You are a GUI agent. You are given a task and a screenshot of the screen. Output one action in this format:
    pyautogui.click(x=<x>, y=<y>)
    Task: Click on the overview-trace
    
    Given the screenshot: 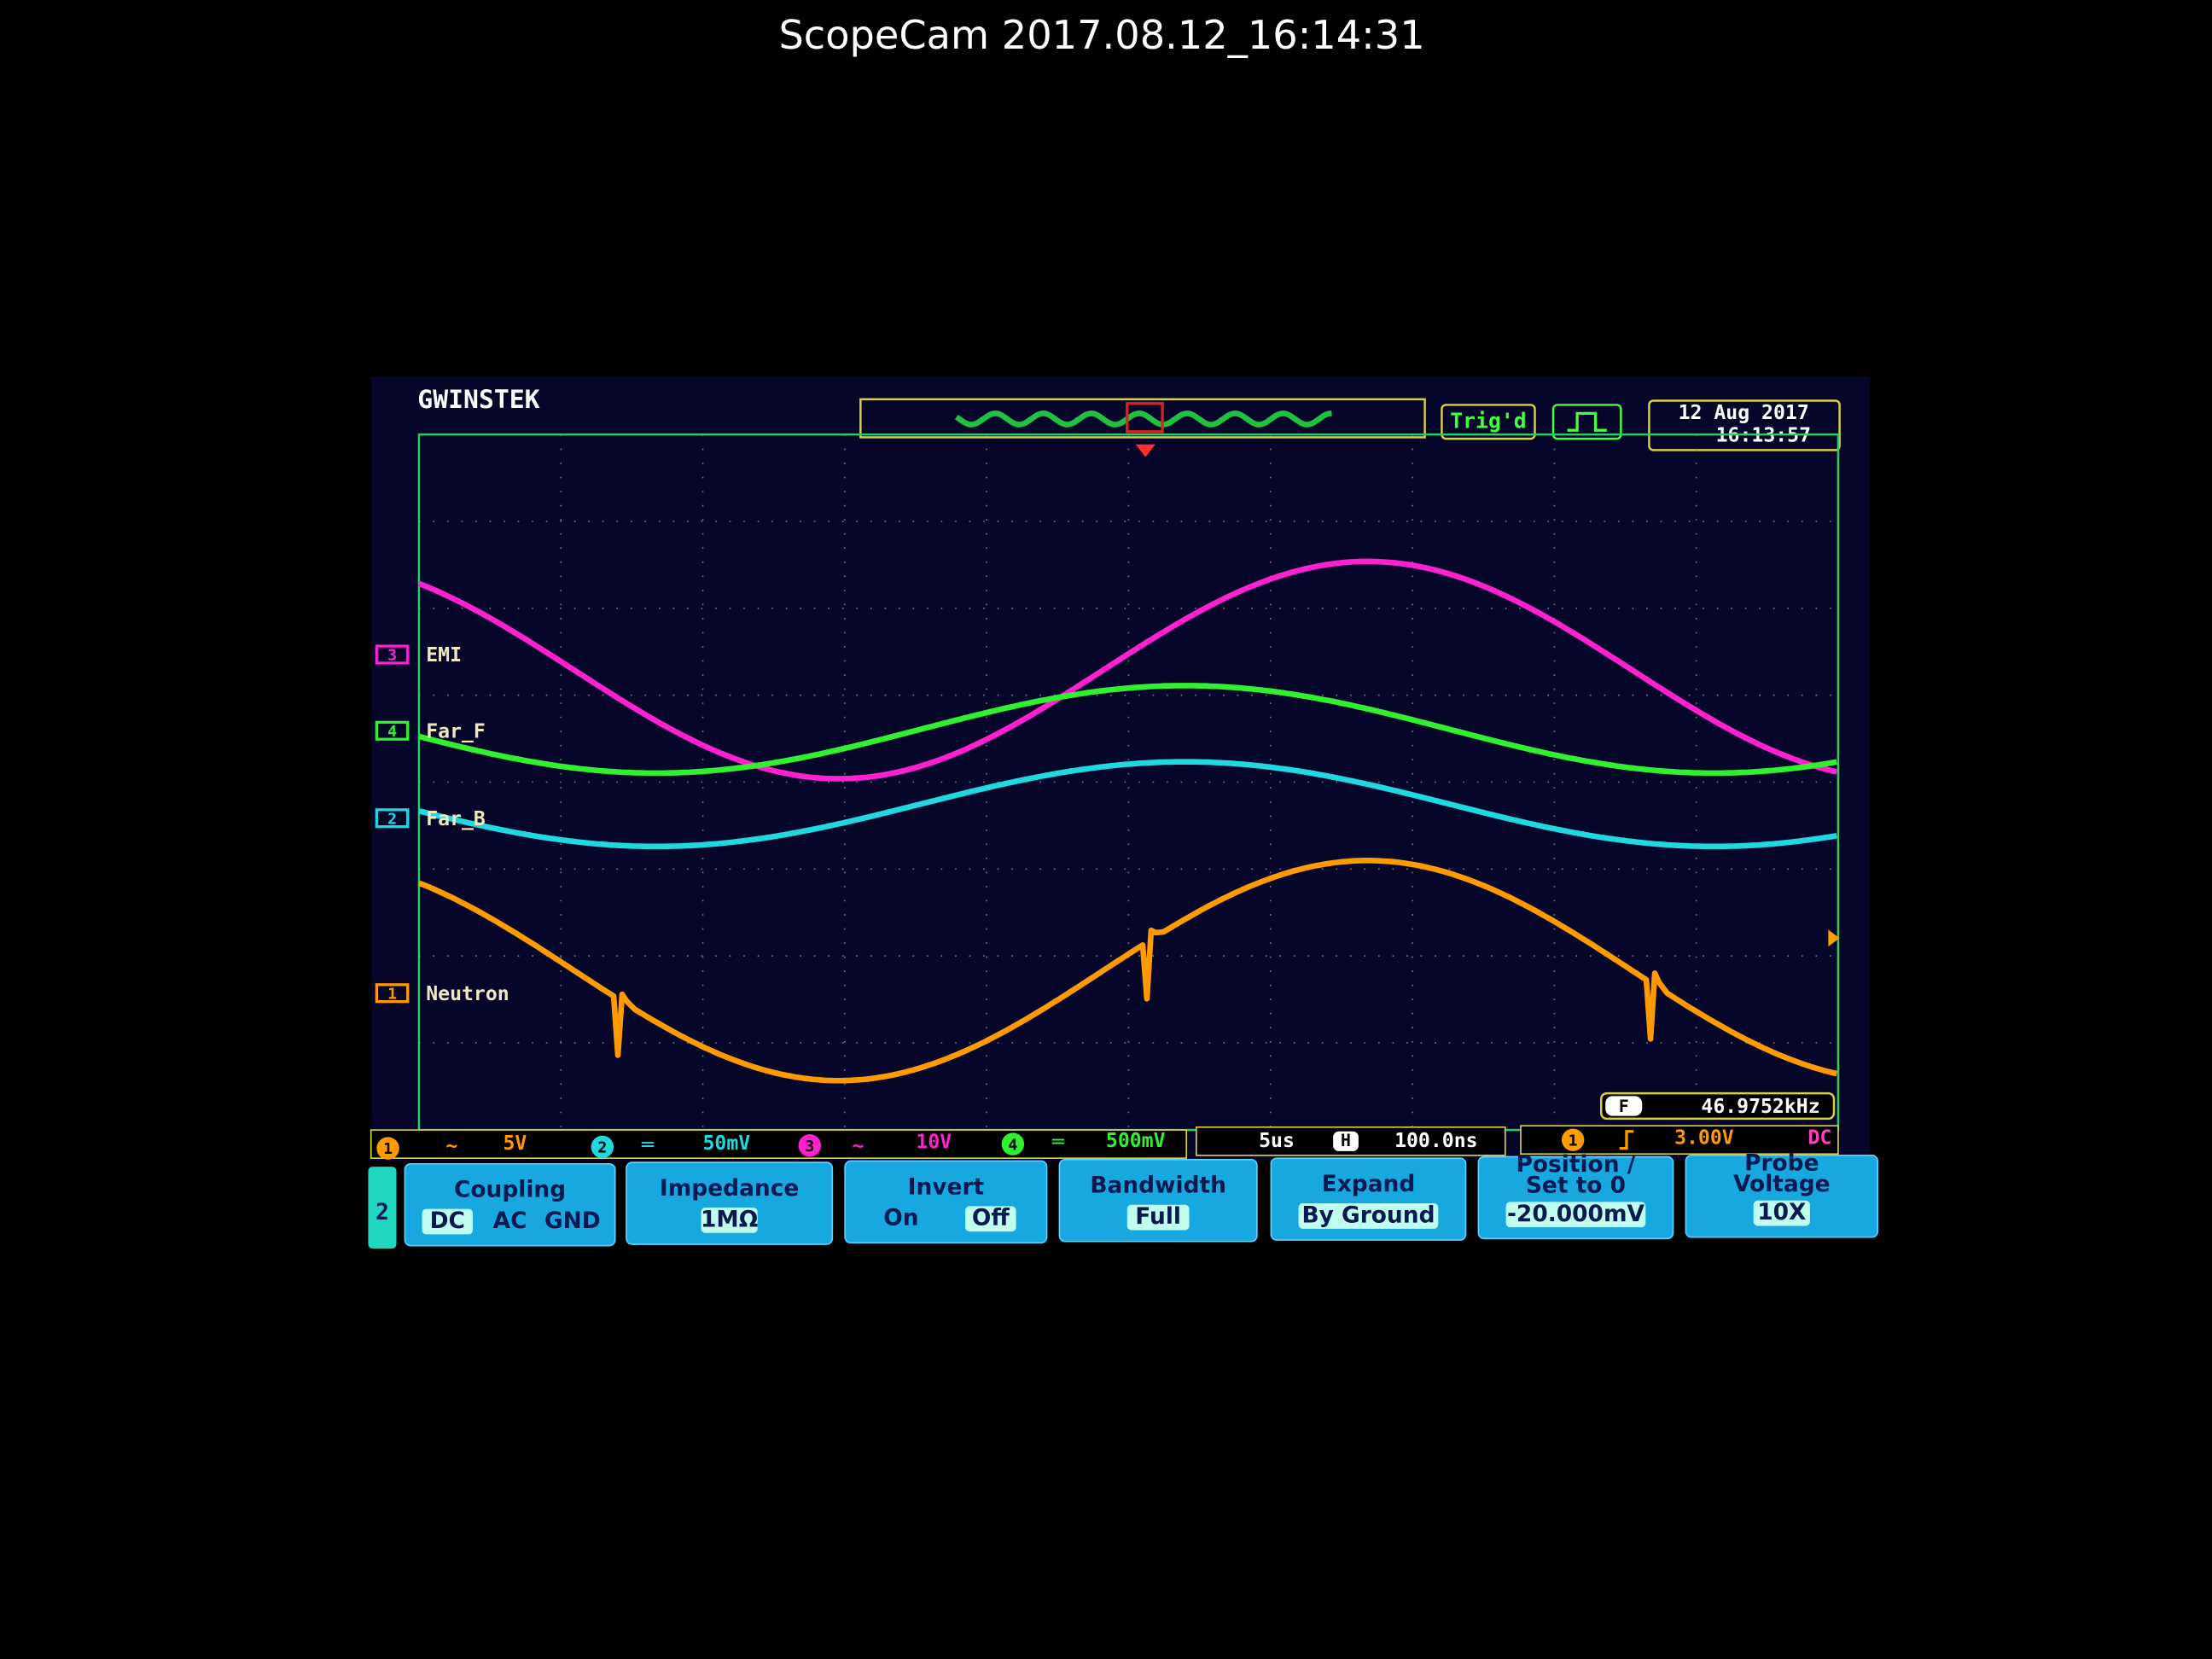 What is the action you would take?
    pyautogui.click(x=1143, y=419)
    